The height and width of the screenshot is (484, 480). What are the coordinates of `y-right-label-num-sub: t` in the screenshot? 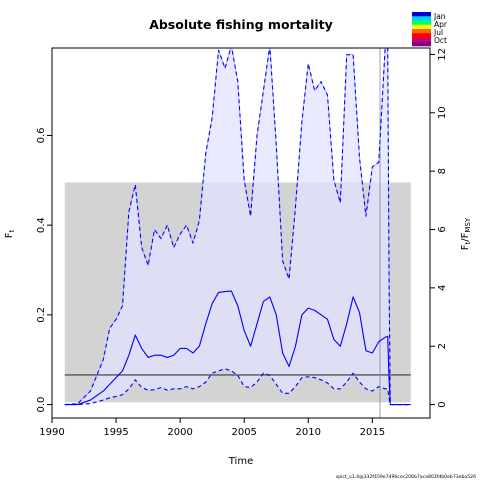 It's located at (468, 242).